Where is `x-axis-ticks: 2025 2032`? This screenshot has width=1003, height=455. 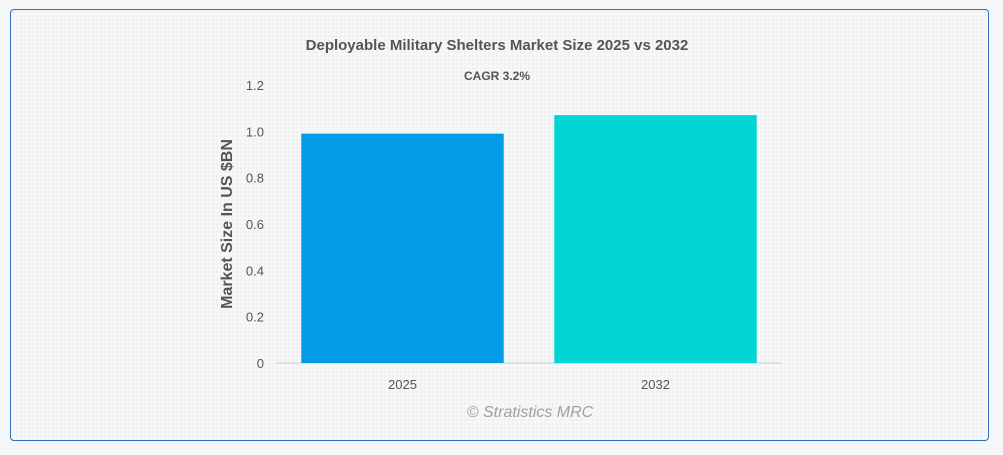 x-axis-ticks: 2025 2032 is located at coordinates (529, 384).